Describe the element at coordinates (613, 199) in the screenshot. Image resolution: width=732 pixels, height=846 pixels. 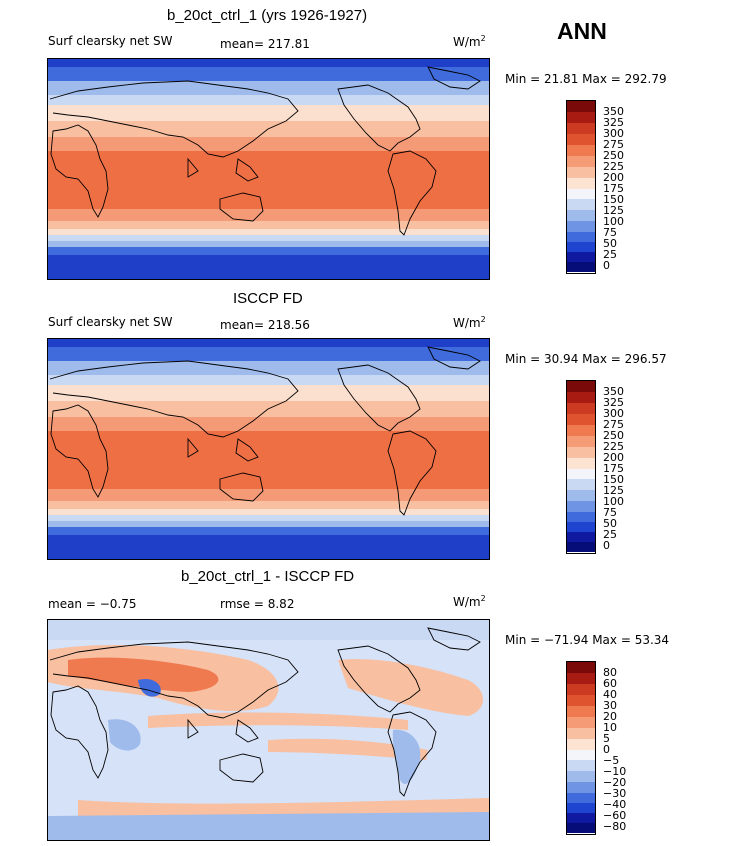
I see `panel1-colorbar-label: 150` at that location.